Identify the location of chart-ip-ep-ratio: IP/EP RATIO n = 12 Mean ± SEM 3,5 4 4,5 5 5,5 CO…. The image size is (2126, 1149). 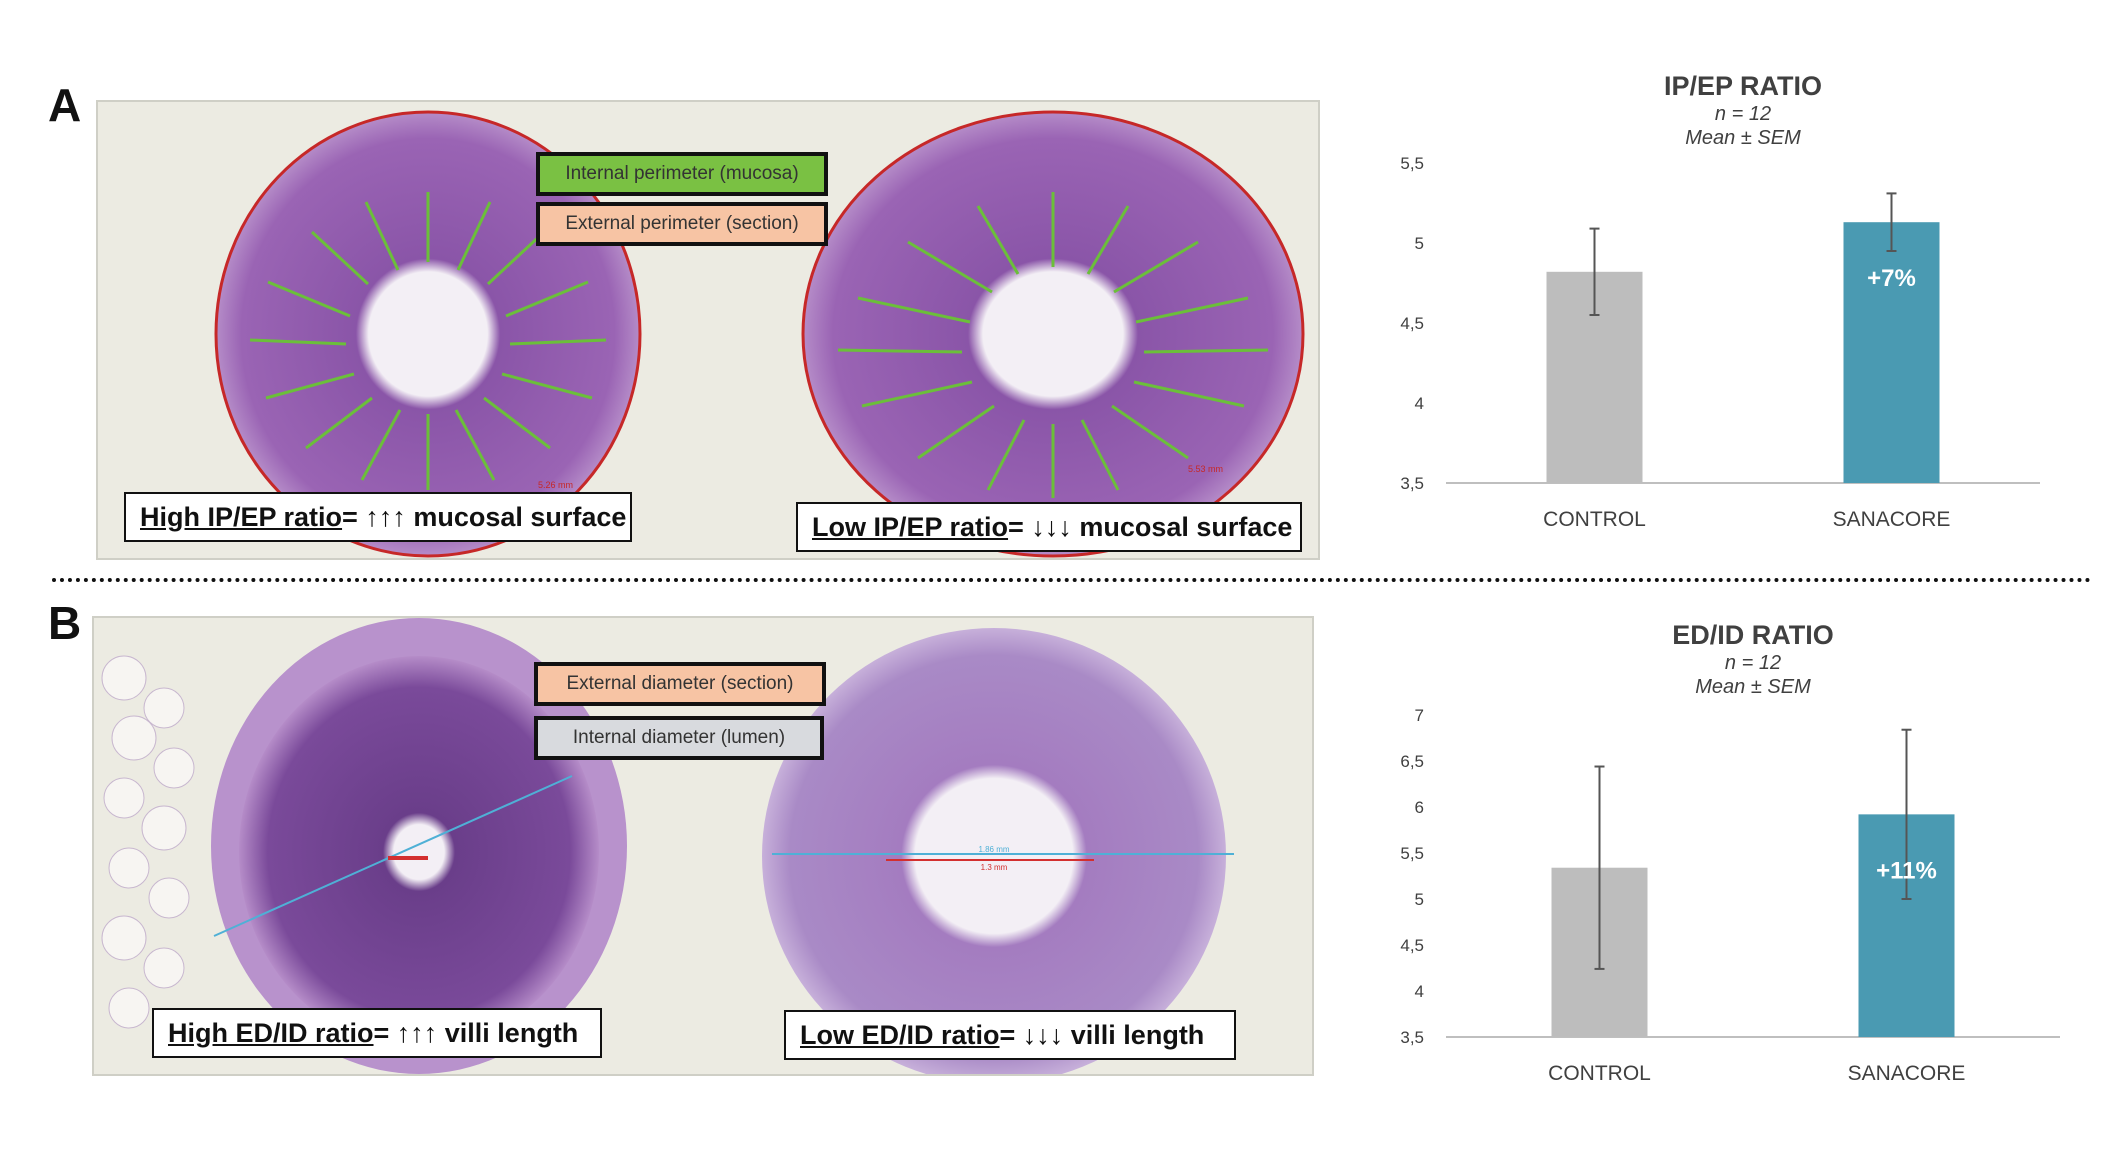
(1710, 310).